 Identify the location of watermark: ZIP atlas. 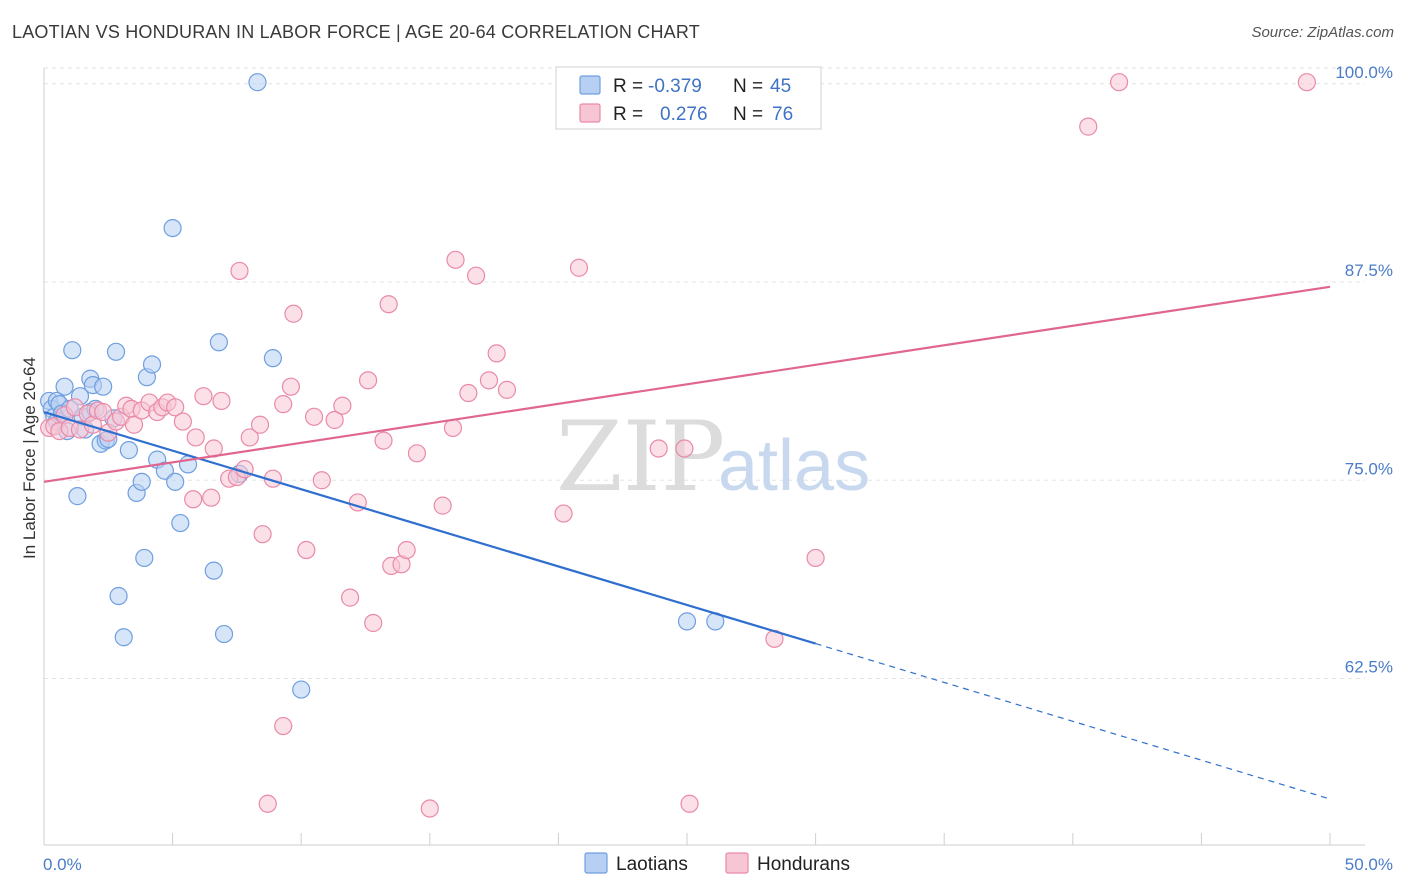
(713, 457).